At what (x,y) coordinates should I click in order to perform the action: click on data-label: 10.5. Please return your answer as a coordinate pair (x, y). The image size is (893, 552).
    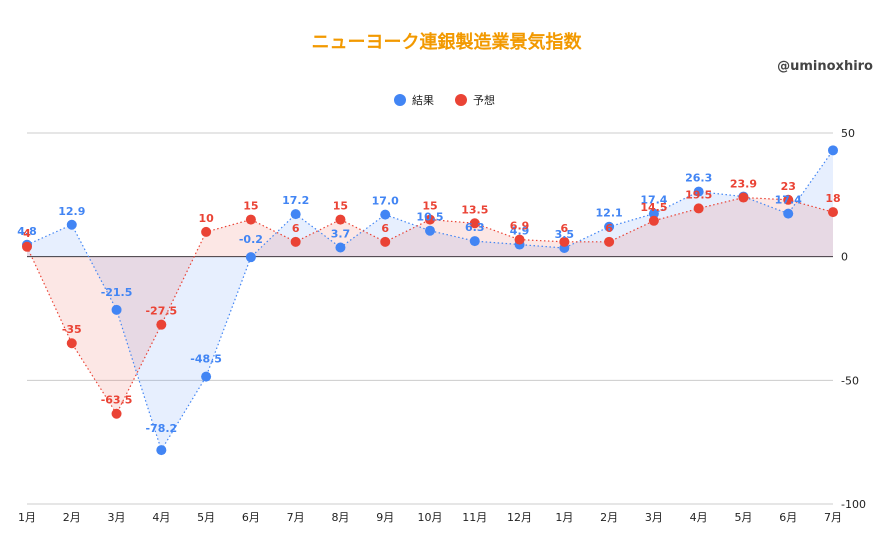
    Looking at the image, I should click on (429, 217).